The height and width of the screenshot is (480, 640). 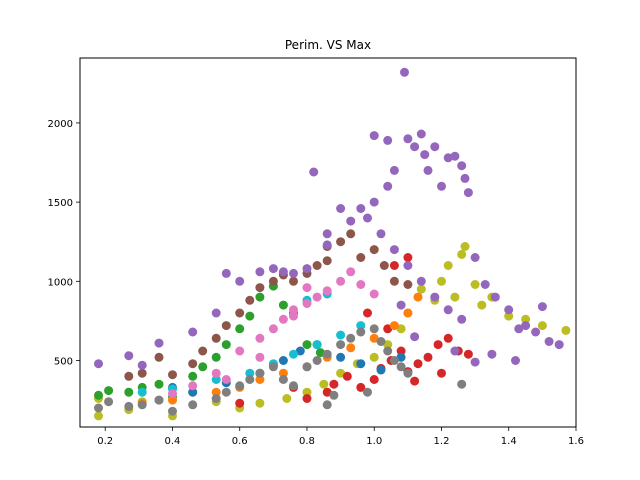 I want to click on x-tick-label: 1.4, so click(x=509, y=441).